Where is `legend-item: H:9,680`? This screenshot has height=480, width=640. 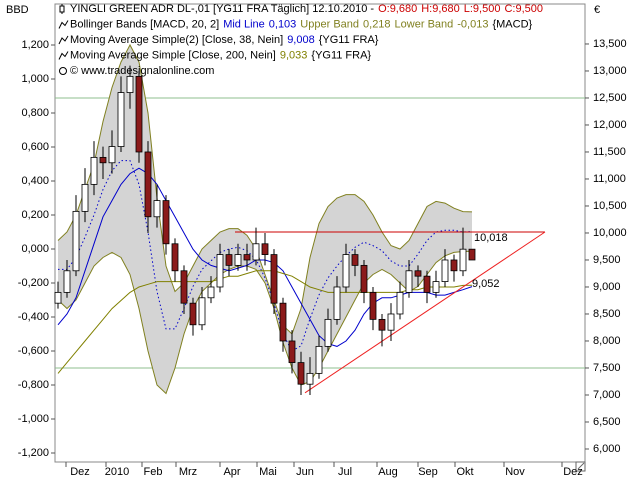 legend-item: H:9,680 is located at coordinates (440, 9).